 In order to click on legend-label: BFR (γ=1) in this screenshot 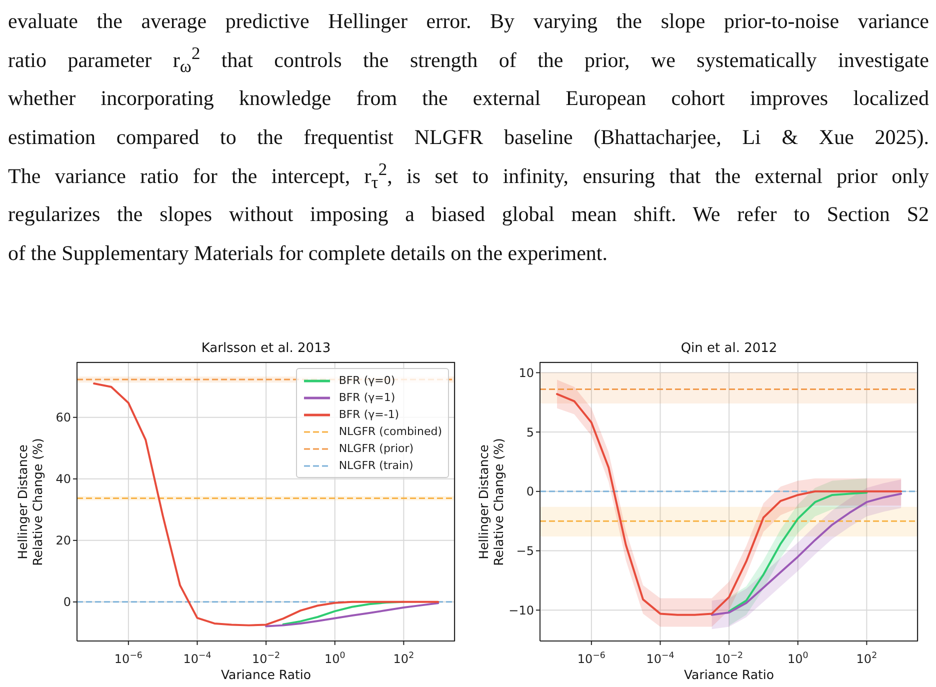, I will do `click(367, 397)`.